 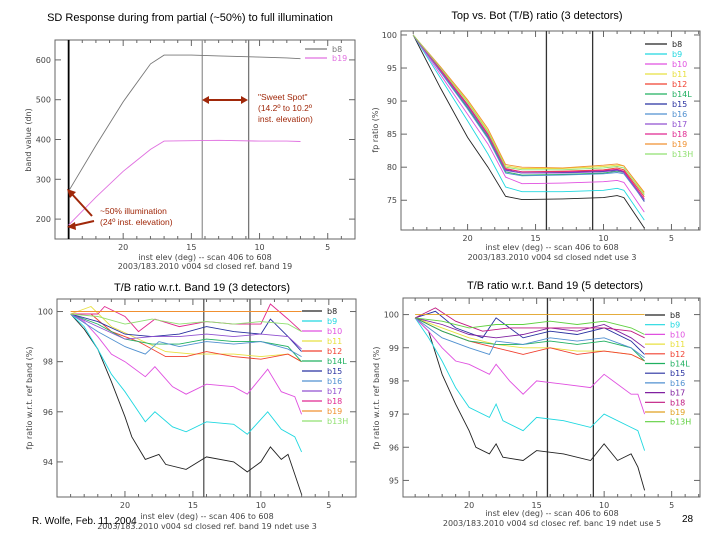 What do you see at coordinates (48, 462) in the screenshot?
I see `y-tick-label: 94` at bounding box center [48, 462].